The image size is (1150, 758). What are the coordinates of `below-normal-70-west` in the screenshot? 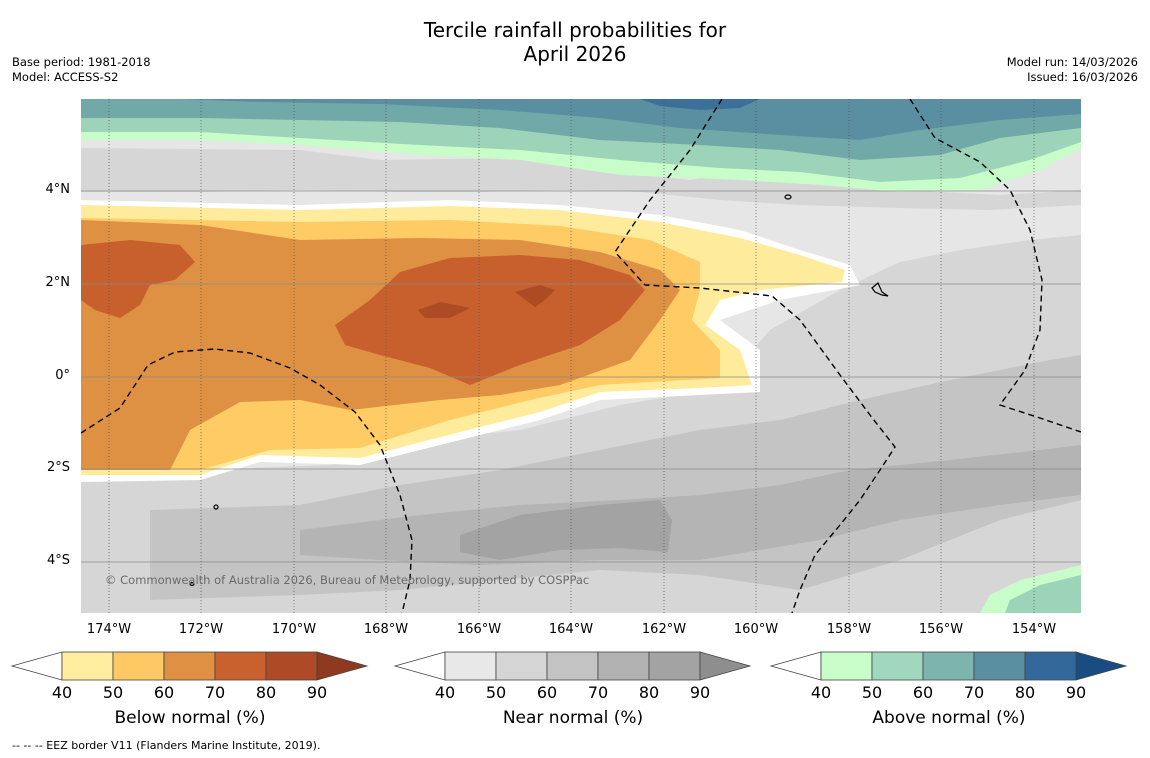 It's located at (138, 279).